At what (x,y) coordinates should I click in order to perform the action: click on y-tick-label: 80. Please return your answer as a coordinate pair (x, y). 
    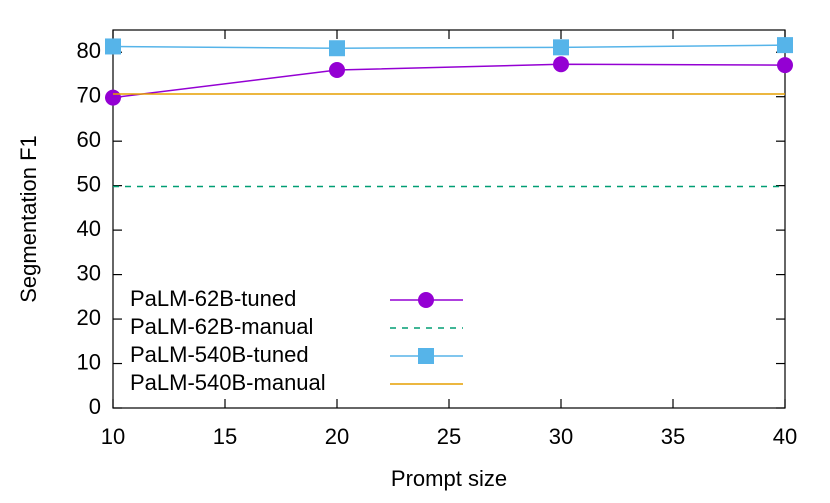
    Looking at the image, I should click on (89, 50).